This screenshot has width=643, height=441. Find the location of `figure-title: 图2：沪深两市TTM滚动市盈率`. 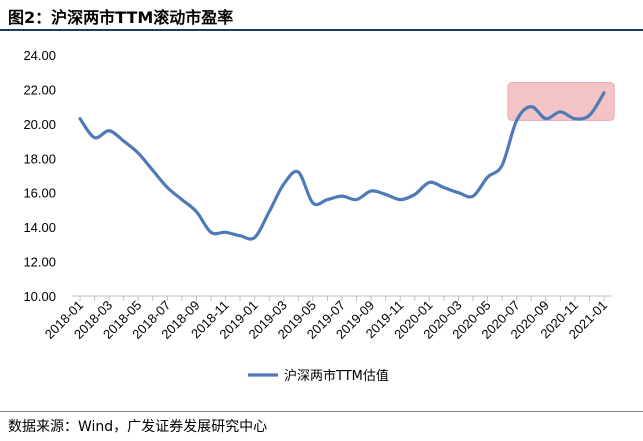

figure-title: 图2：沪深两市TTM滚动市盈率 is located at coordinates (121, 17).